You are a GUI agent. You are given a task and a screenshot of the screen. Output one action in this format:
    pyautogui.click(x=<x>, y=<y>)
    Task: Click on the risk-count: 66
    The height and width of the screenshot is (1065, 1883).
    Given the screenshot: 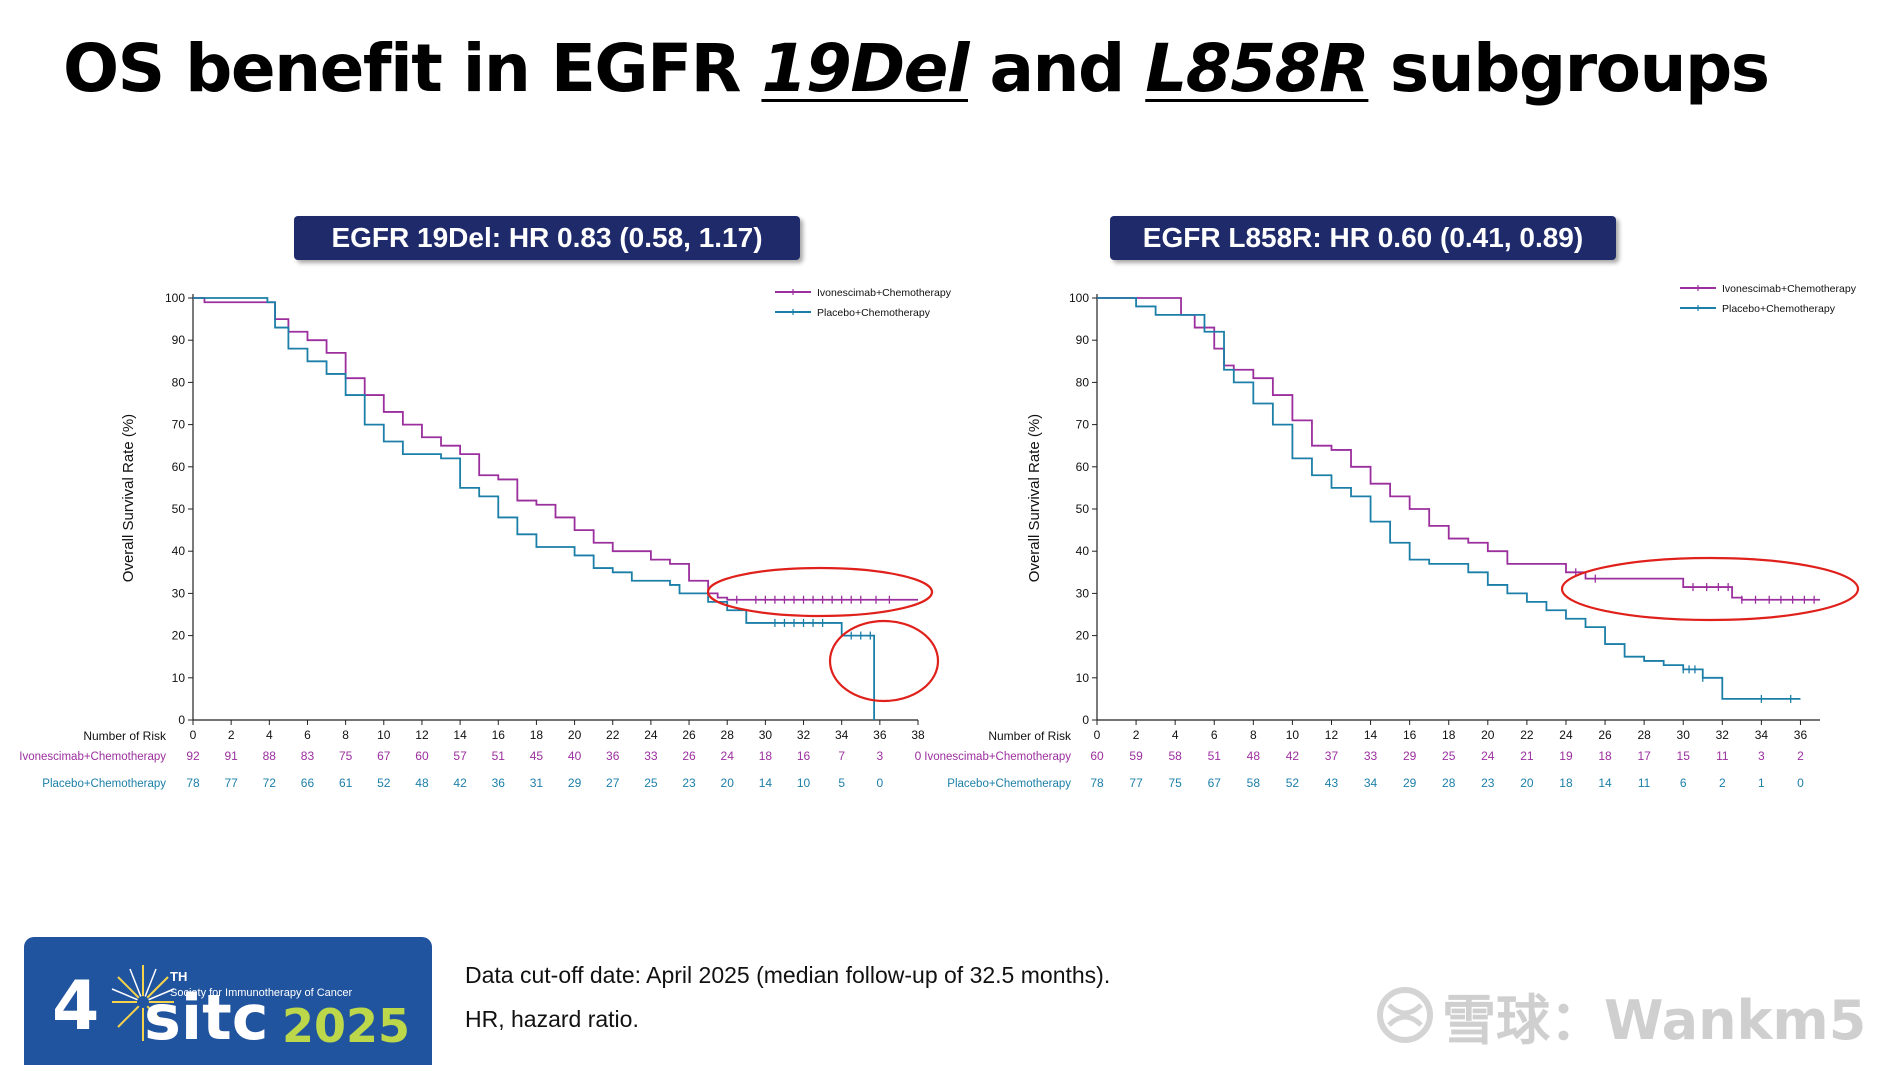 What is the action you would take?
    pyautogui.click(x=308, y=783)
    